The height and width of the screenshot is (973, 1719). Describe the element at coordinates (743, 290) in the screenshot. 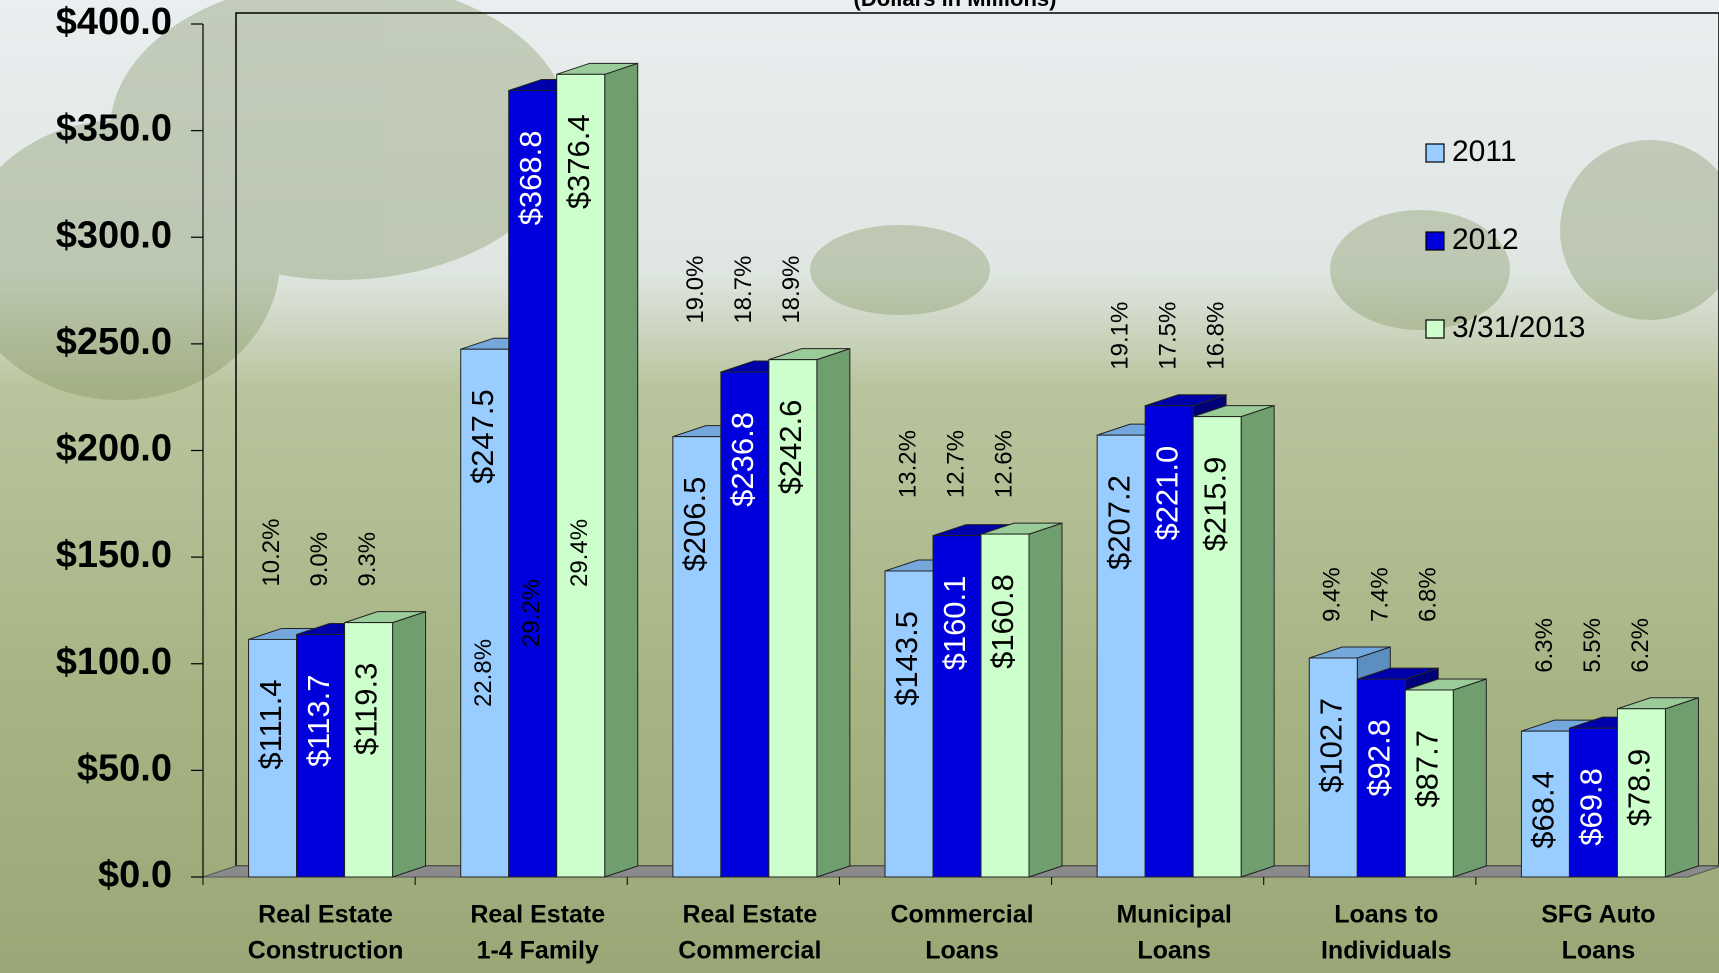

I see `share-label: 18.7%` at that location.